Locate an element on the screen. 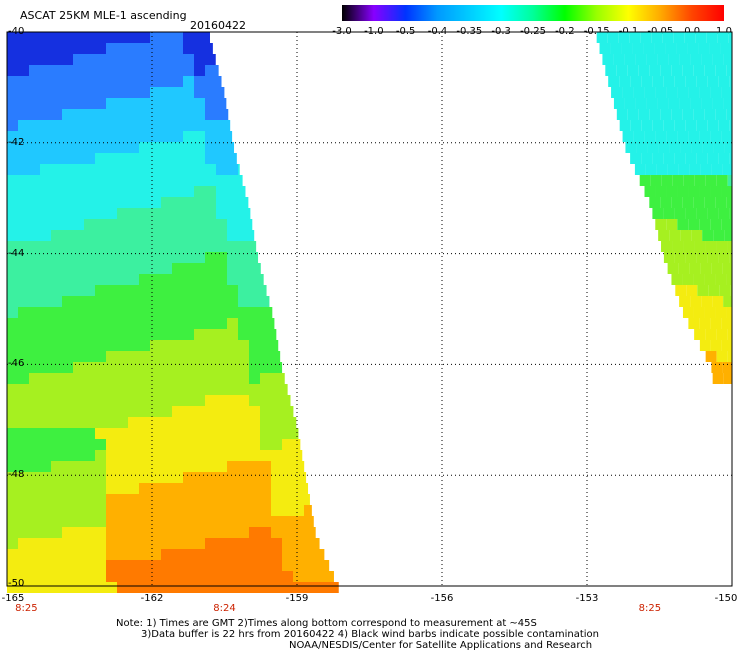 This screenshot has height=652, width=740. lat-tick-label: -40 is located at coordinates (16, 32).